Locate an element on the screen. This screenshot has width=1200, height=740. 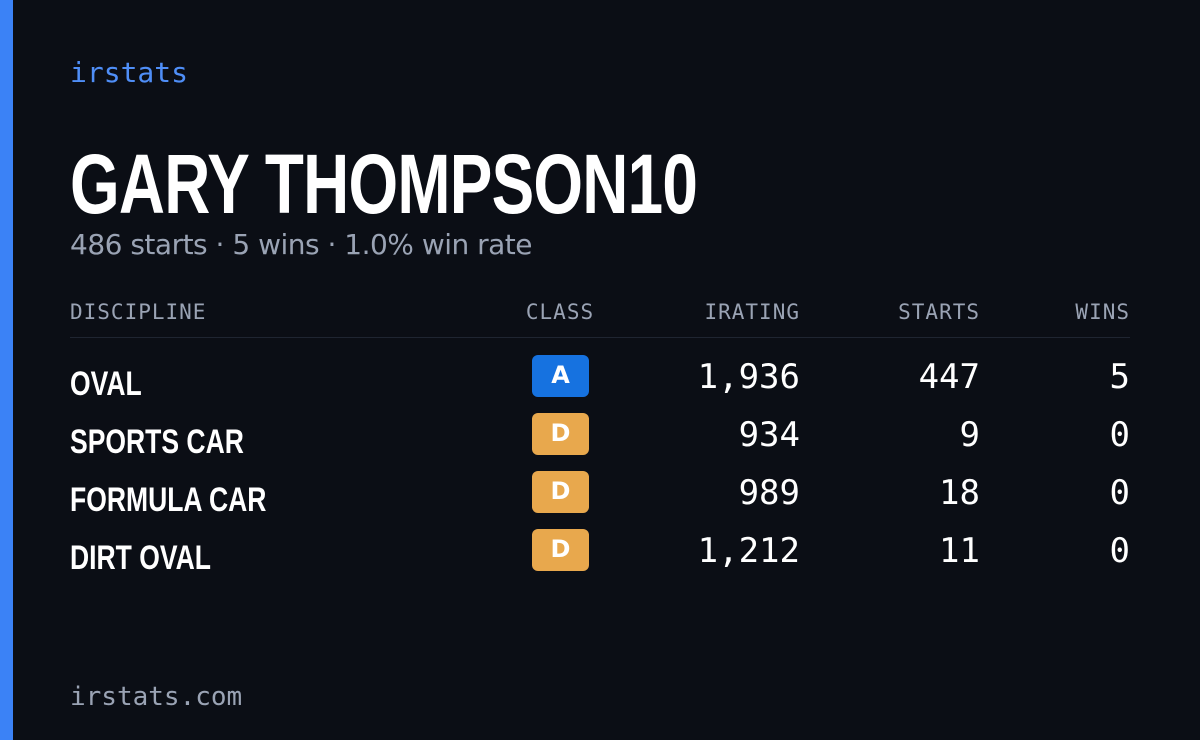
discipline: OVAL is located at coordinates (106, 384).